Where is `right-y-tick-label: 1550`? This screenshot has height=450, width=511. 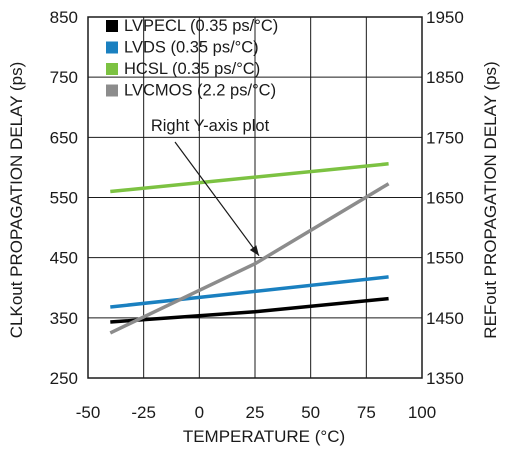 right-y-tick-label: 1550 is located at coordinates (445, 258).